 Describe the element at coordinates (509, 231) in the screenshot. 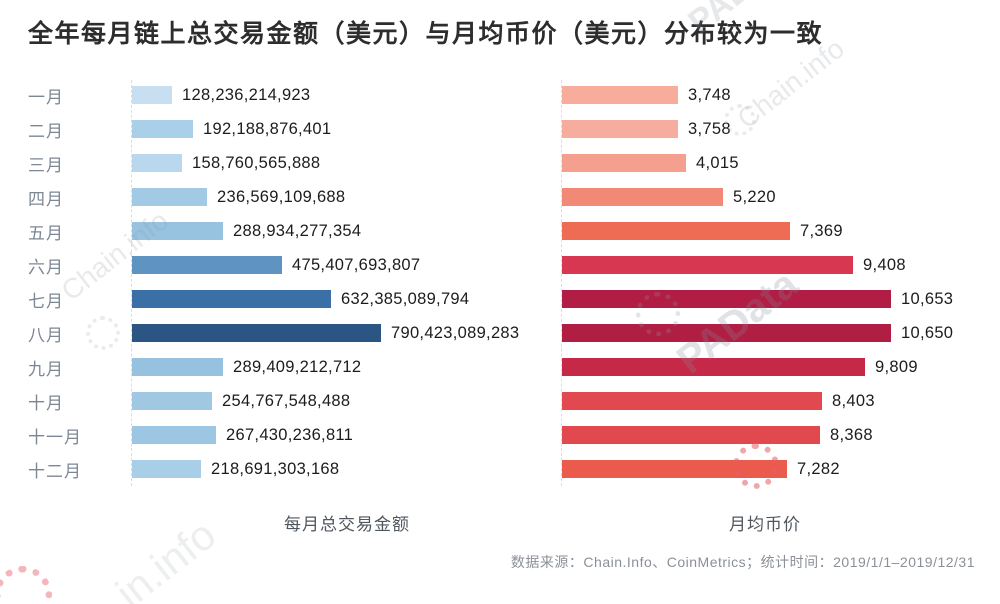

I see `chart-row: 五月 288,934,277,354 7,369` at that location.